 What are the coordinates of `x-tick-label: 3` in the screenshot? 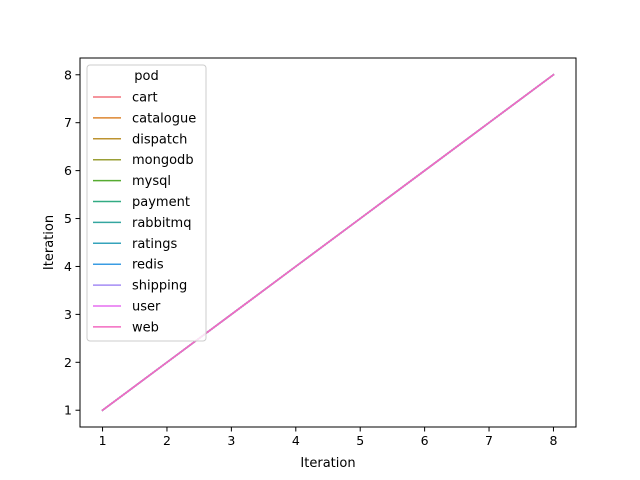 It's located at (231, 440).